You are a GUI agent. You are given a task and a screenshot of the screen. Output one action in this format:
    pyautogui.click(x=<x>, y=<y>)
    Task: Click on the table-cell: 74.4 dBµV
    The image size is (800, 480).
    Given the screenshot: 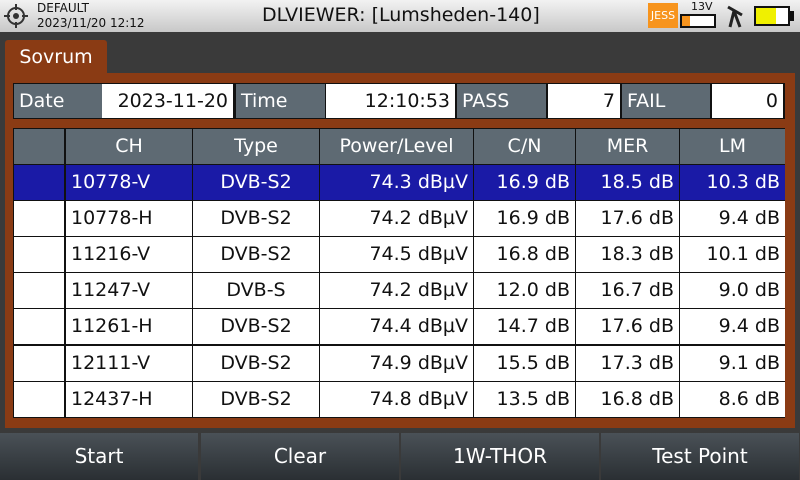 What is the action you would take?
    pyautogui.click(x=396, y=327)
    